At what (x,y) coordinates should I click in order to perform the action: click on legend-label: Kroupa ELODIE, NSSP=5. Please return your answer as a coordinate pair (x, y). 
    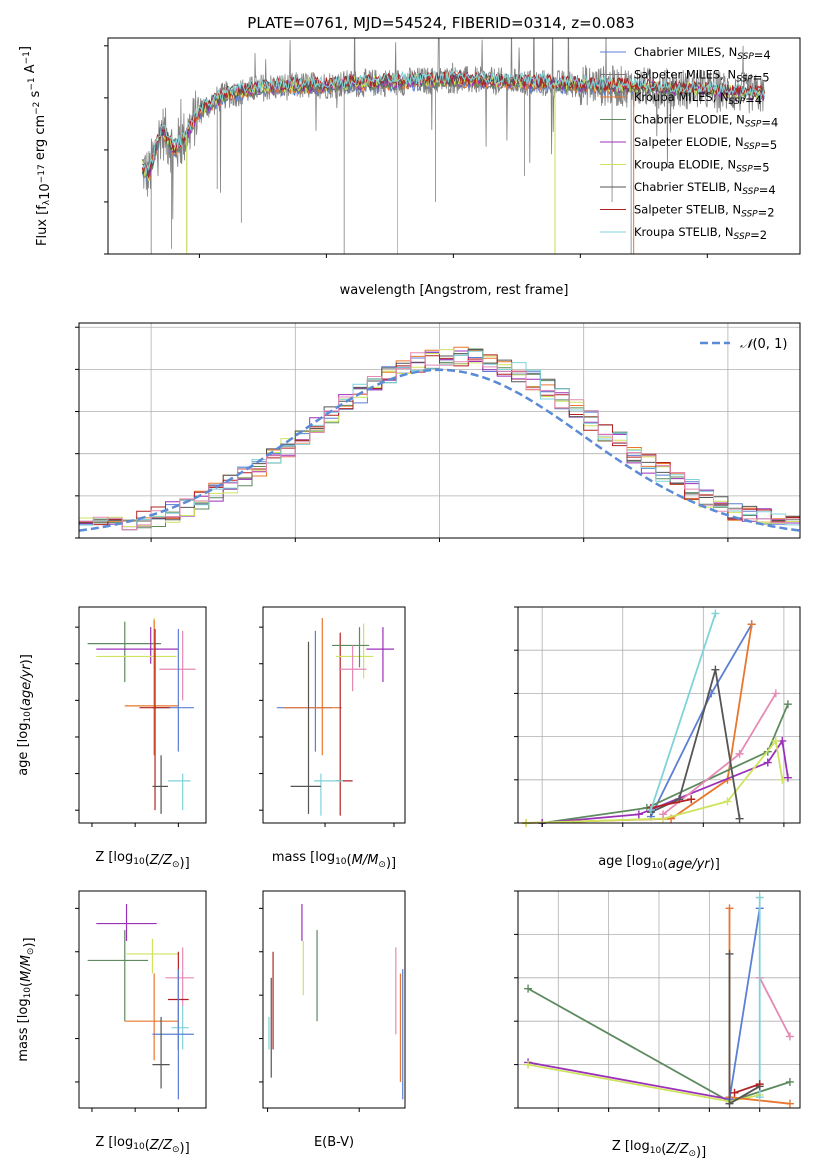
    Looking at the image, I should click on (702, 166).